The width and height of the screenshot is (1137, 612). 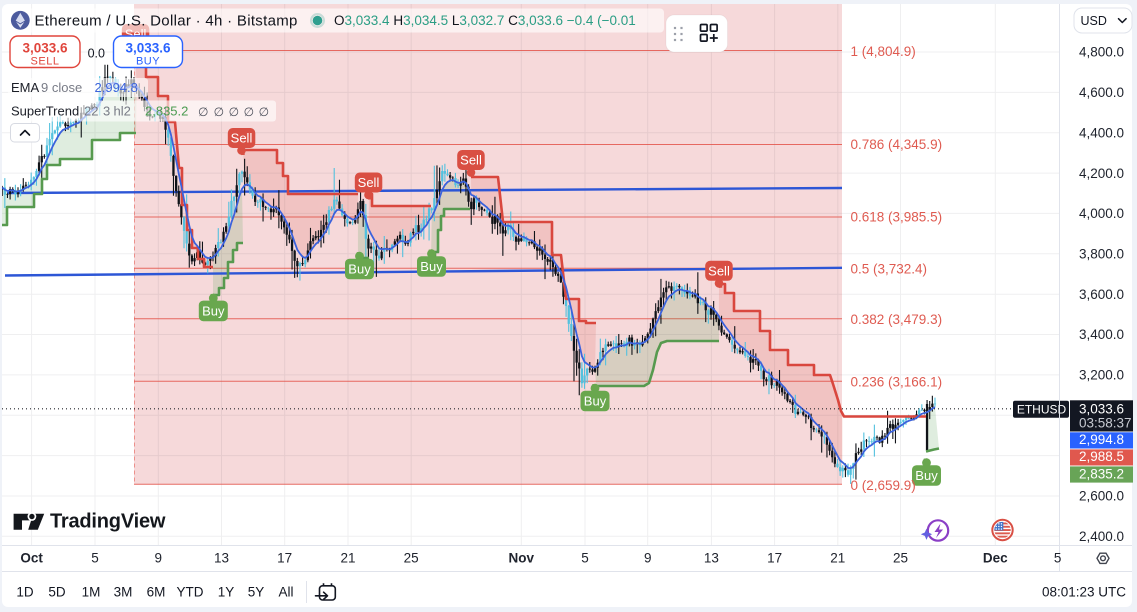 I want to click on svg-text: 0.618 (3,985.5), so click(x=897, y=217).